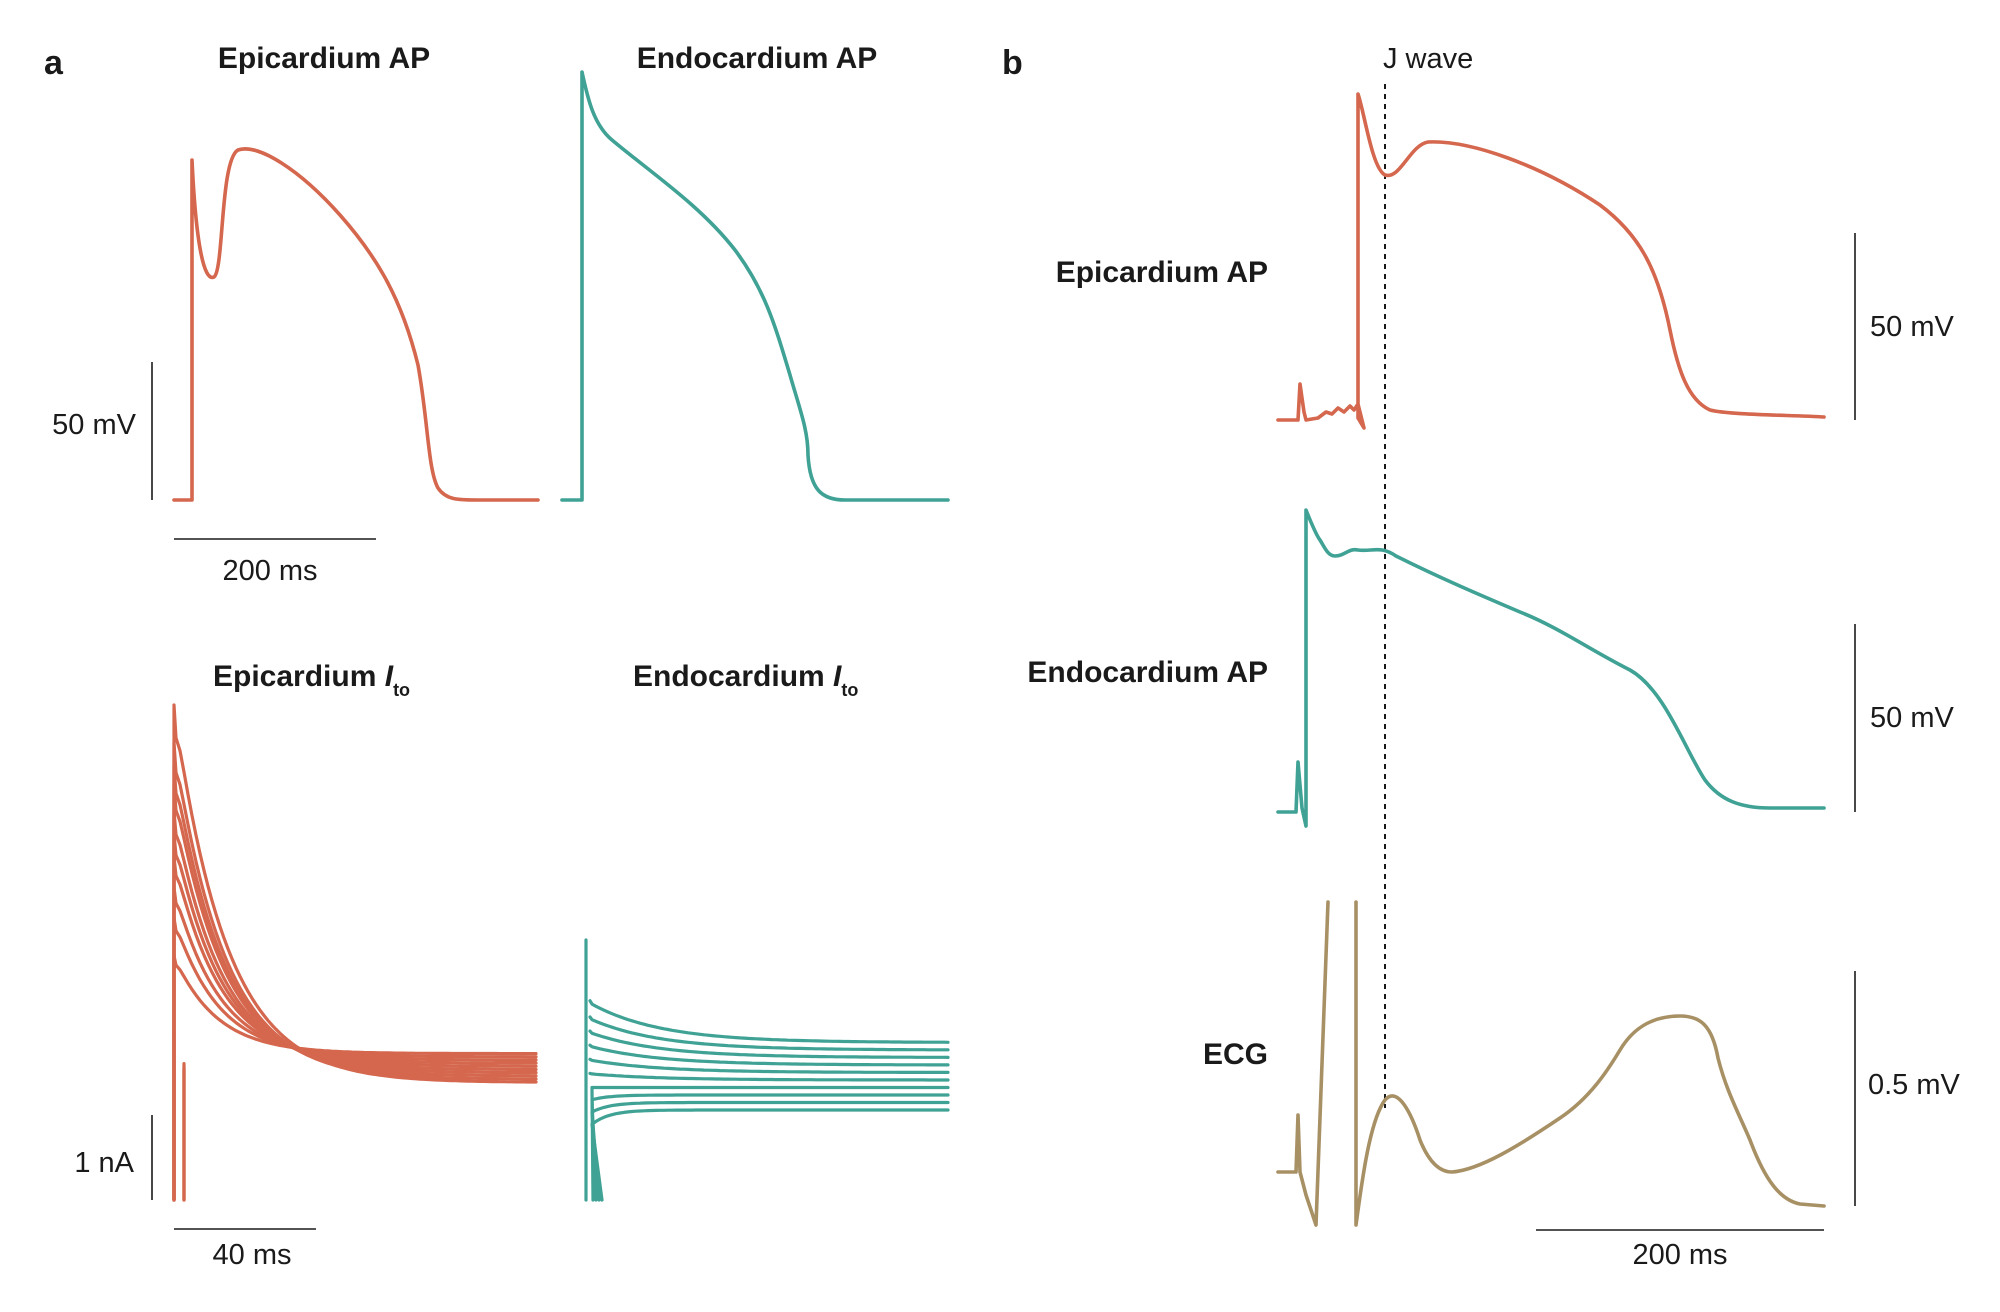 The image size is (2000, 1312). I want to click on panel-a-epi-ap-title: Epicardium AP, so click(324, 58).